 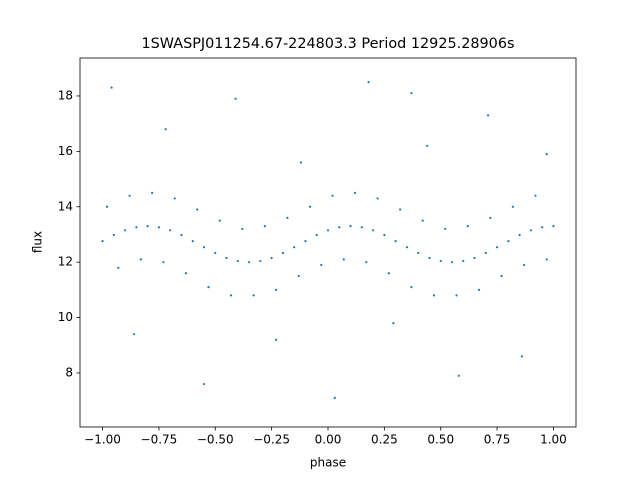 What do you see at coordinates (271, 440) in the screenshot?
I see `x-tick-label: −0.25` at bounding box center [271, 440].